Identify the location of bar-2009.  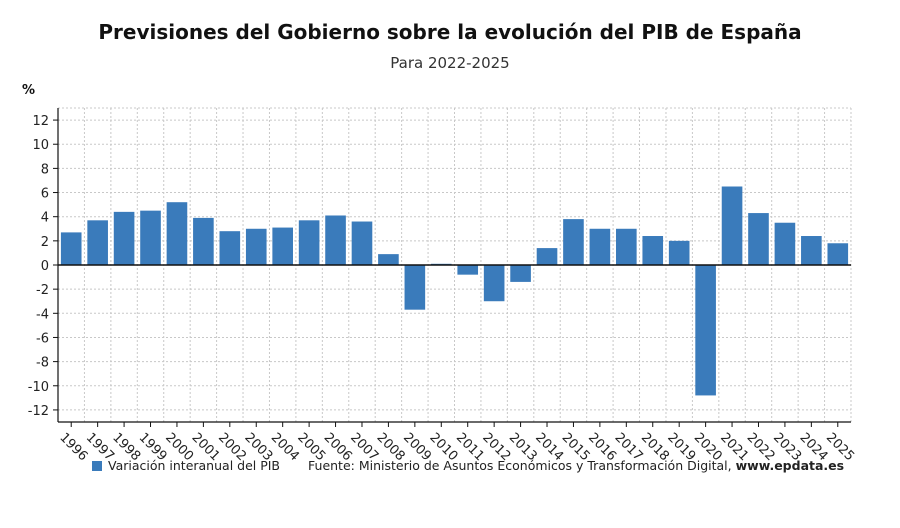
(415, 287).